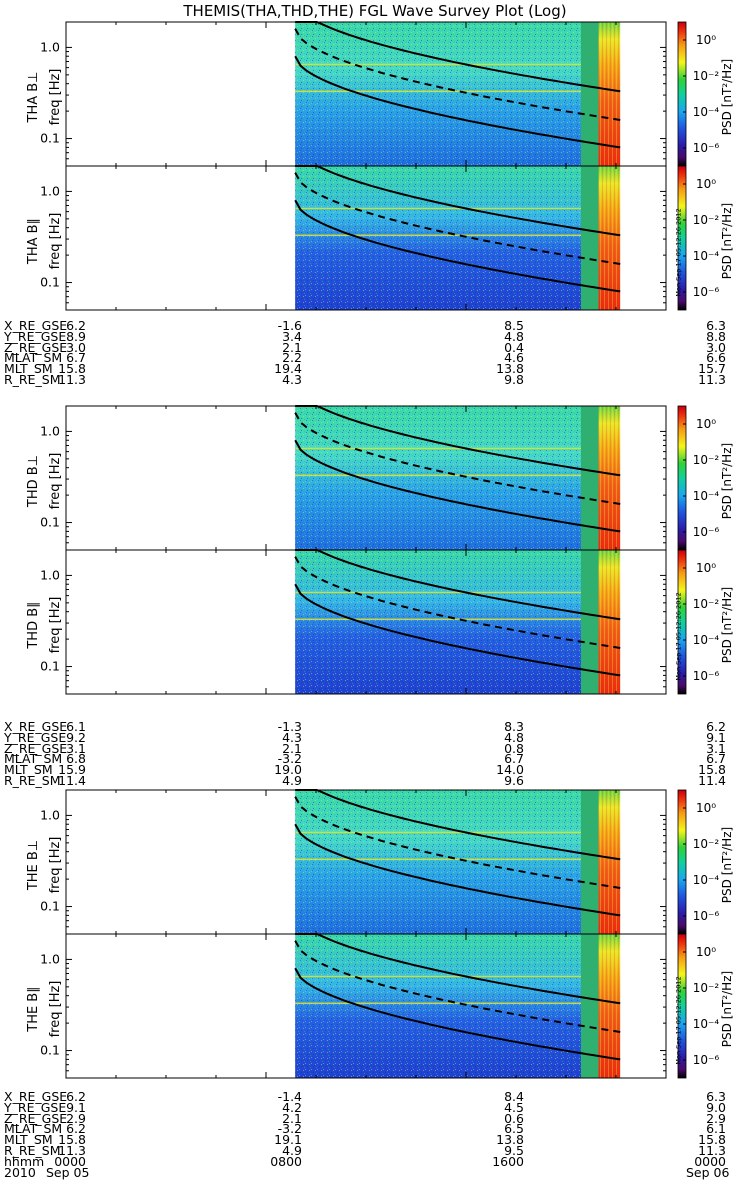  I want to click on ephemeris-name: MLT_SM, so click(28, 770).